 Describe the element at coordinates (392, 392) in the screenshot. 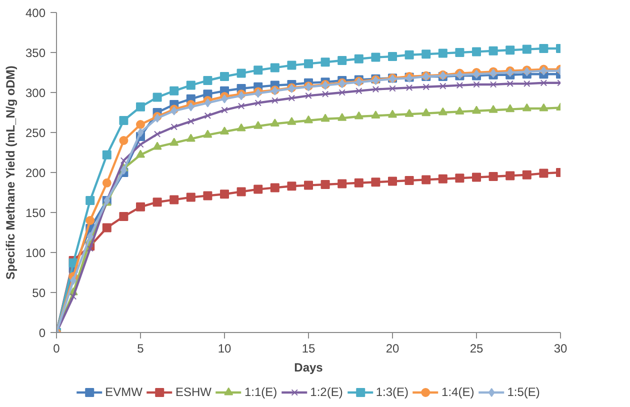

I see `legend-label: 1:3(E)` at that location.